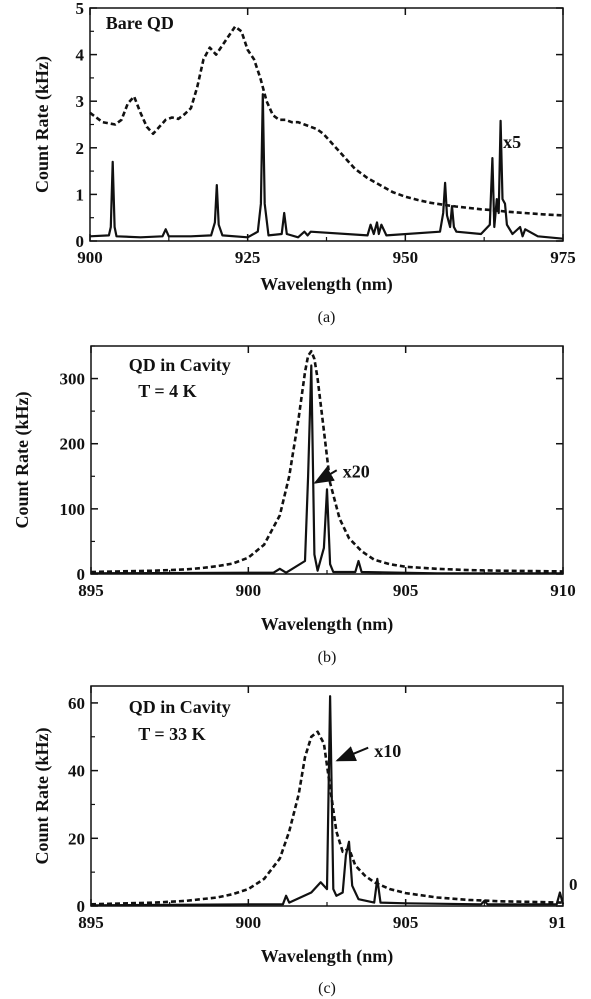  I want to click on annotation-label: T = 33 K, so click(171, 734).